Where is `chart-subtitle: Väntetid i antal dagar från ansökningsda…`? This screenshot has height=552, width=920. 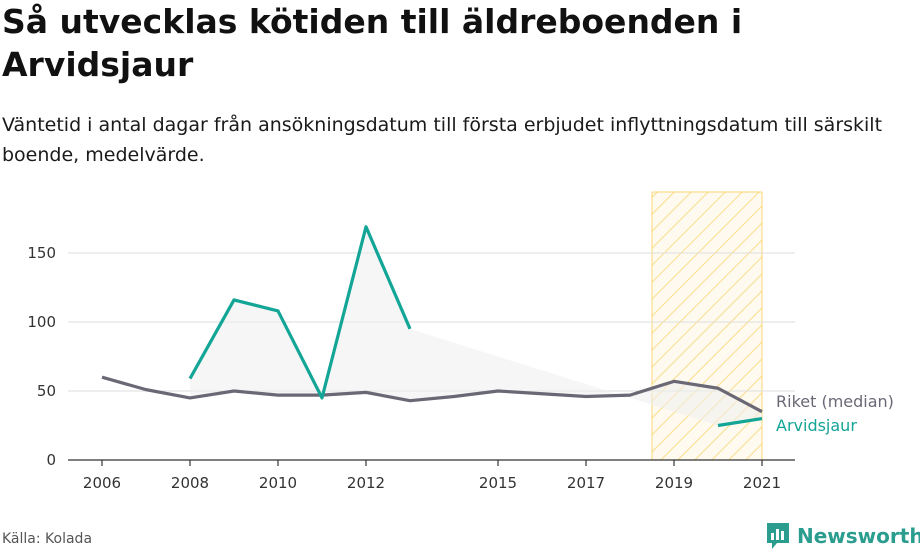
chart-subtitle: Väntetid i antal dagar från ansökningsda… is located at coordinates (442, 140).